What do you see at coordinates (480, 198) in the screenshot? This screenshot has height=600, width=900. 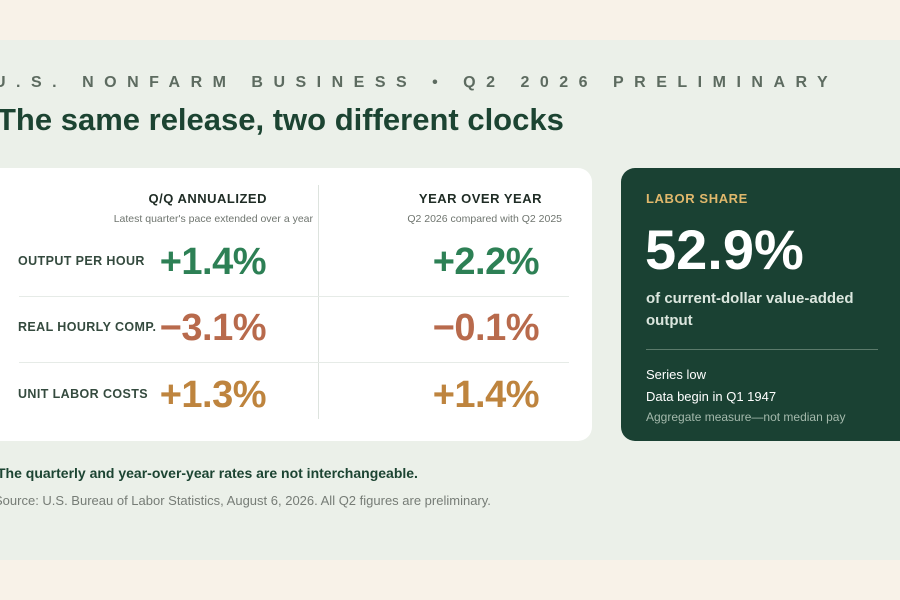 I see `column-header-yoy: YEAR OVER YEAR` at bounding box center [480, 198].